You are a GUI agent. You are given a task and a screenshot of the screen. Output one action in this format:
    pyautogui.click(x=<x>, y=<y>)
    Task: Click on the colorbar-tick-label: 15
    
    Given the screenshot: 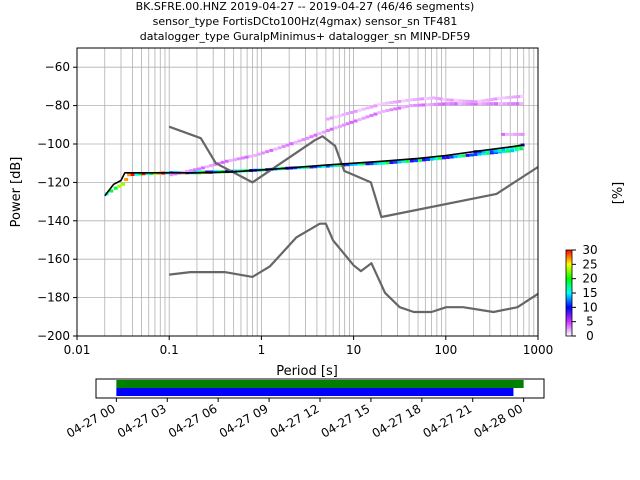 What is the action you would take?
    pyautogui.click(x=589, y=293)
    